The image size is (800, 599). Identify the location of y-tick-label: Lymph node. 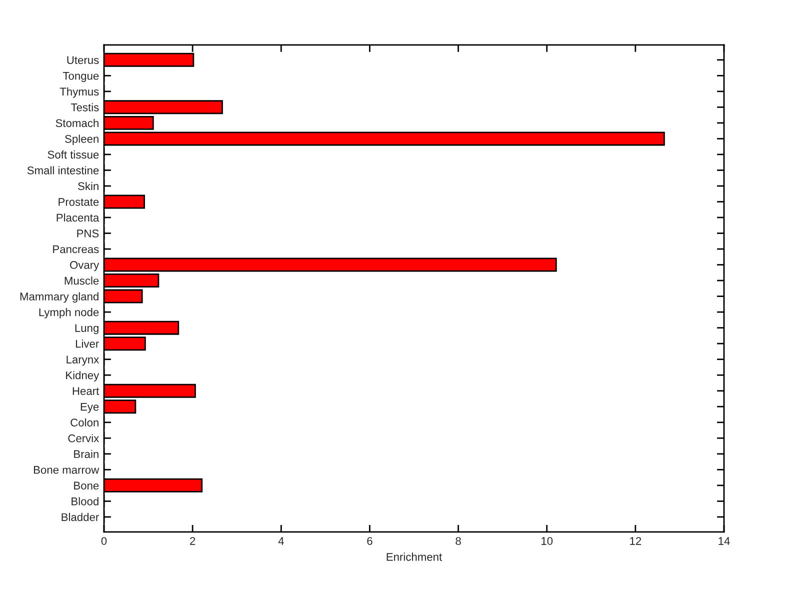
(69, 313).